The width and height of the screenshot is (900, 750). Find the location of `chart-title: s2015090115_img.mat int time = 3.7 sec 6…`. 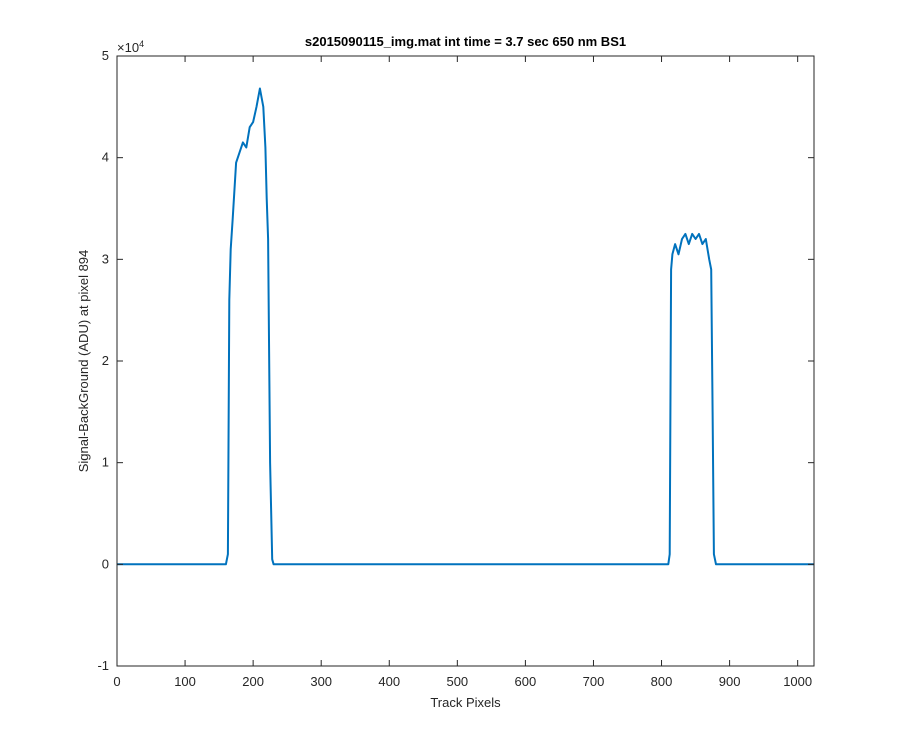

chart-title: s2015090115_img.mat int time = 3.7 sec 6… is located at coordinates (465, 41).